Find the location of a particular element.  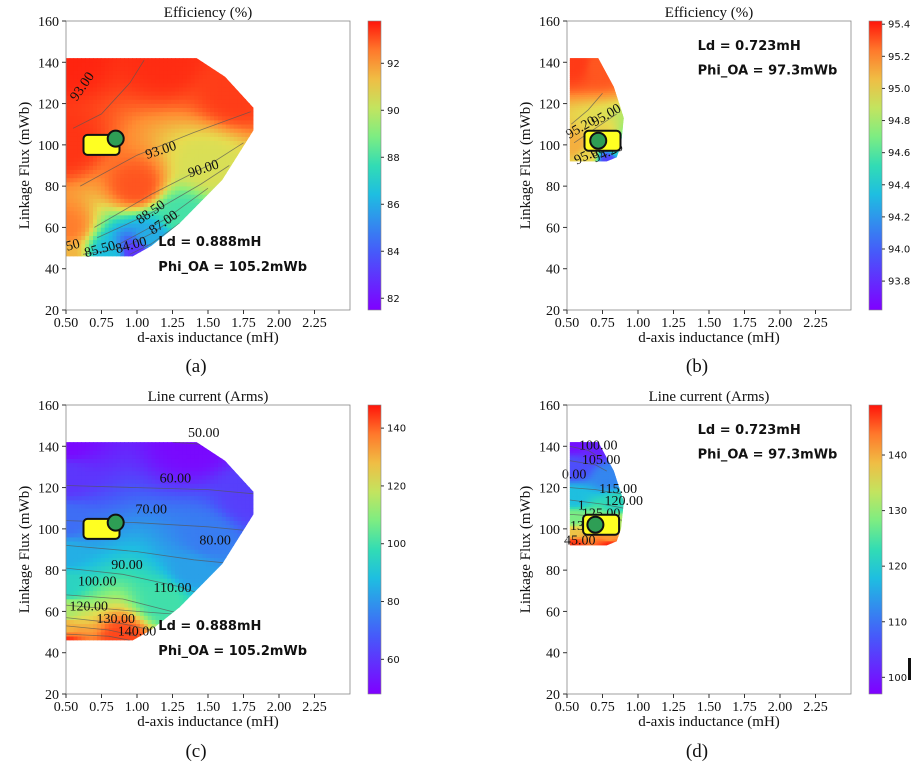

contour-lines is located at coordinates (161, 157).